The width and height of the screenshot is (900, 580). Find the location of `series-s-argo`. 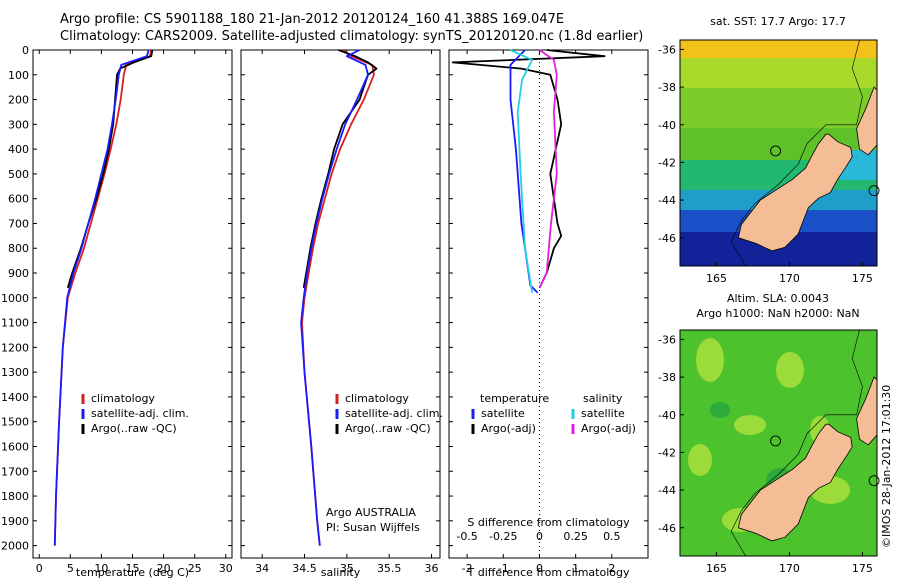

series-s-argo is located at coordinates (548, 169).